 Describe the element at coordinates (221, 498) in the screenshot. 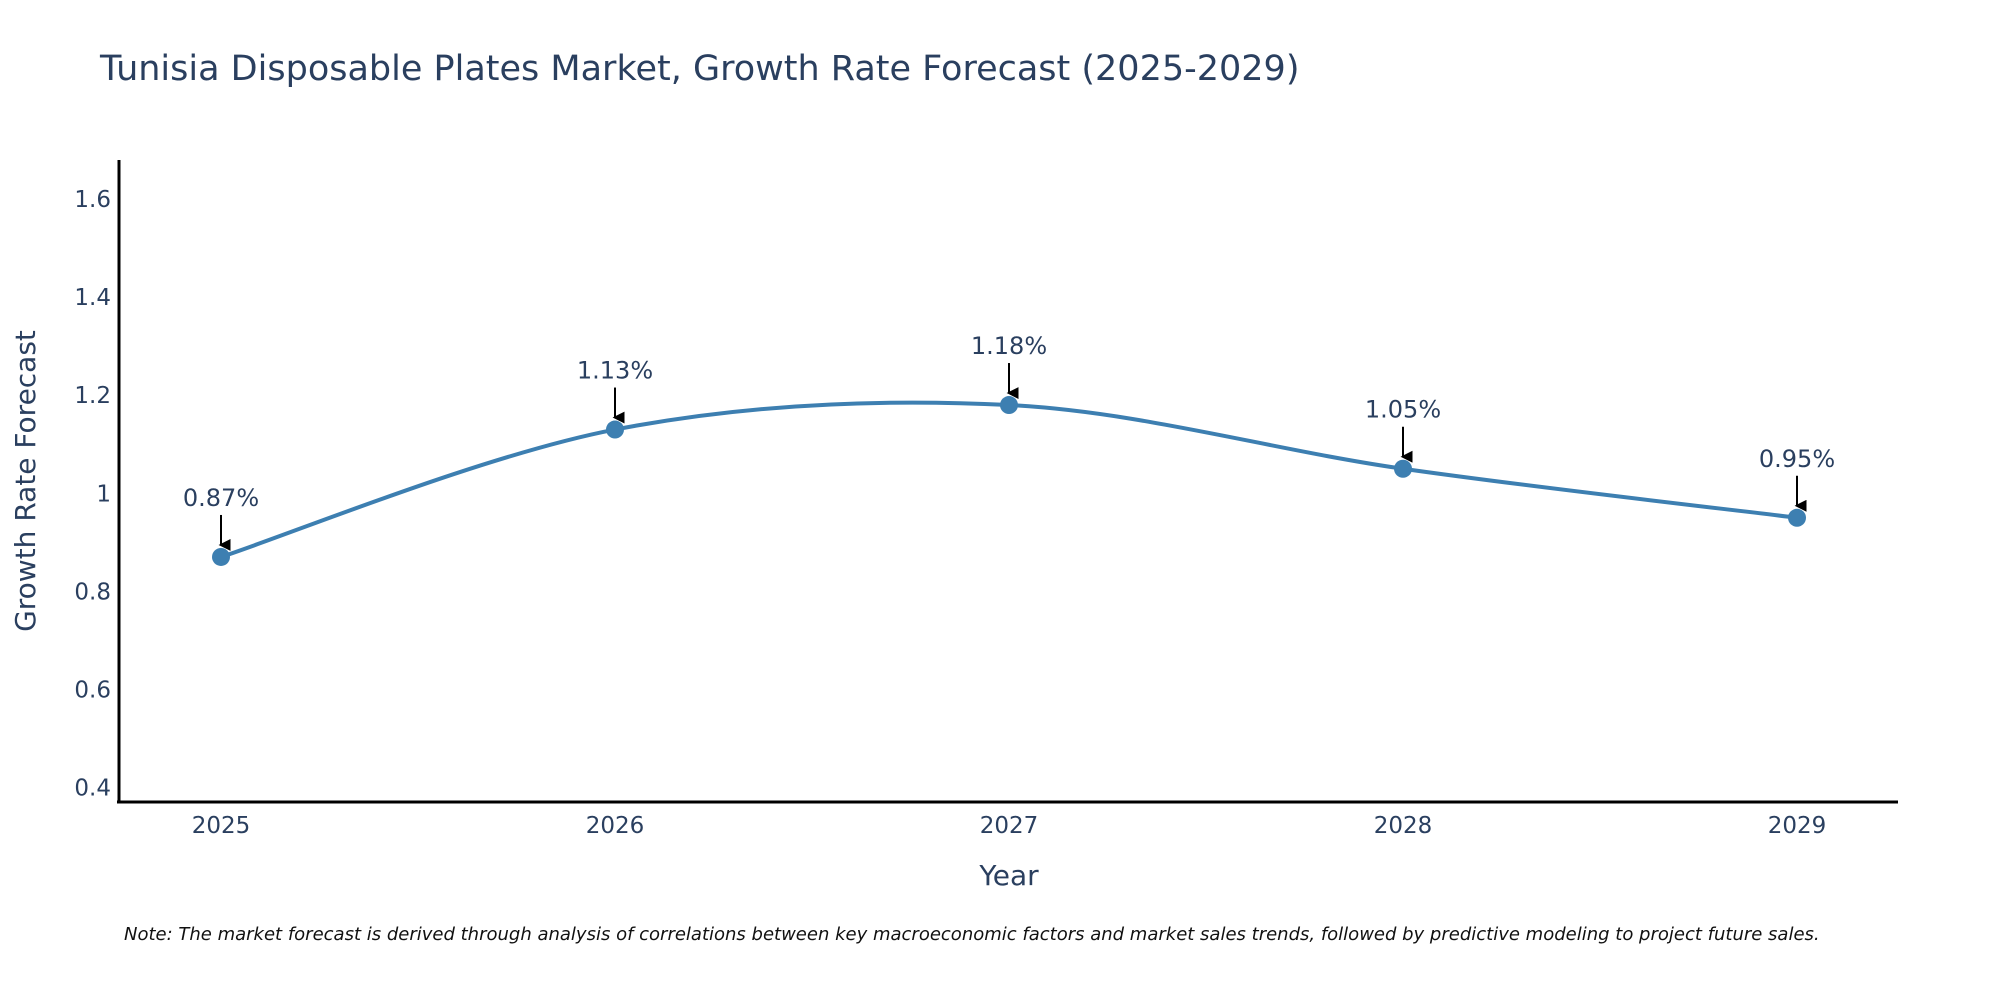

I see `data-label: 0.87%` at that location.